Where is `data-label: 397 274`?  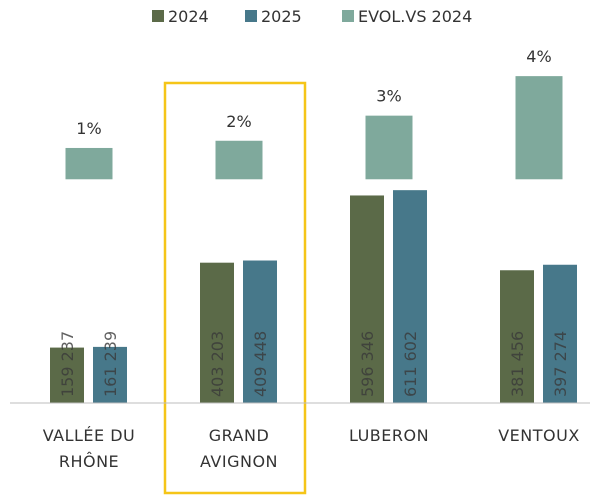 data-label: 397 274 is located at coordinates (560, 364).